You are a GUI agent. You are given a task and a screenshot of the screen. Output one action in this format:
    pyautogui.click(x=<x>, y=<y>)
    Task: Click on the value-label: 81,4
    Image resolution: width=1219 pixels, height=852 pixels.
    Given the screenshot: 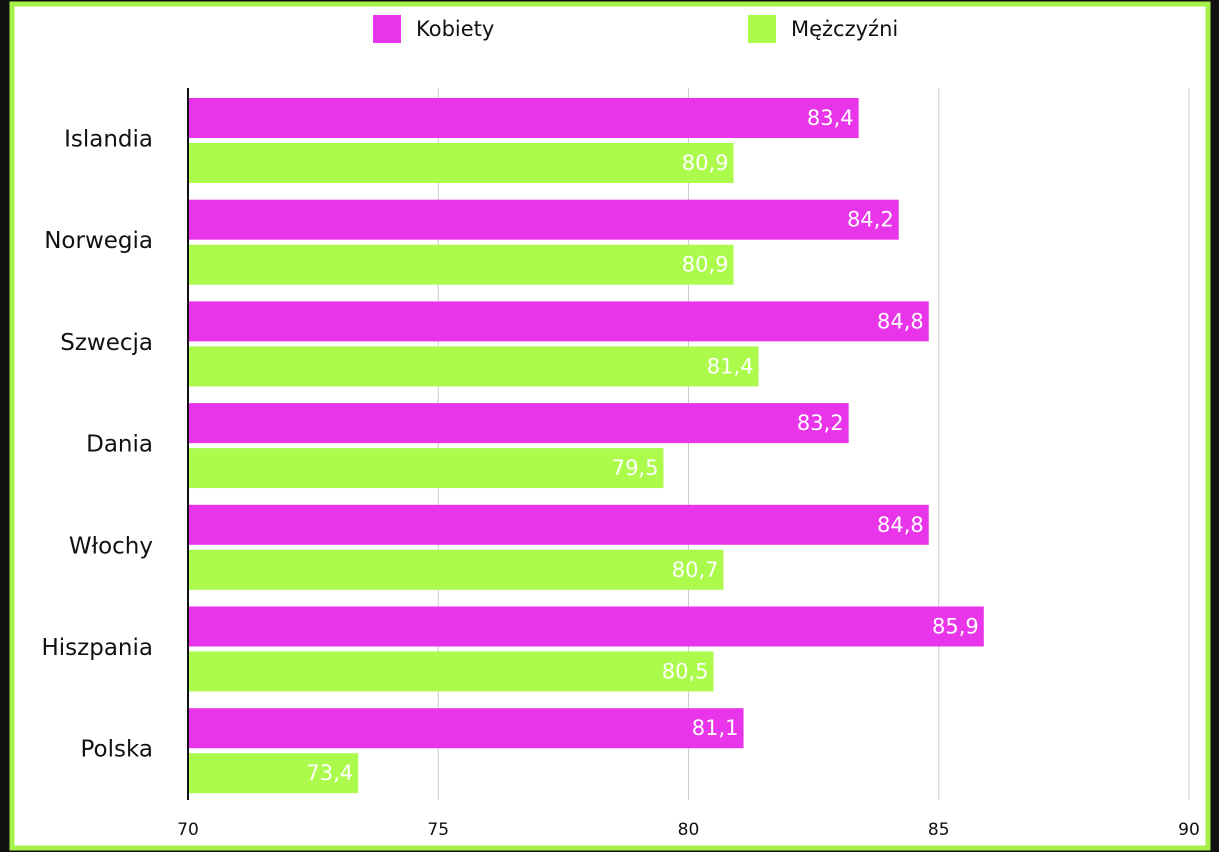 What is the action you would take?
    pyautogui.click(x=730, y=366)
    